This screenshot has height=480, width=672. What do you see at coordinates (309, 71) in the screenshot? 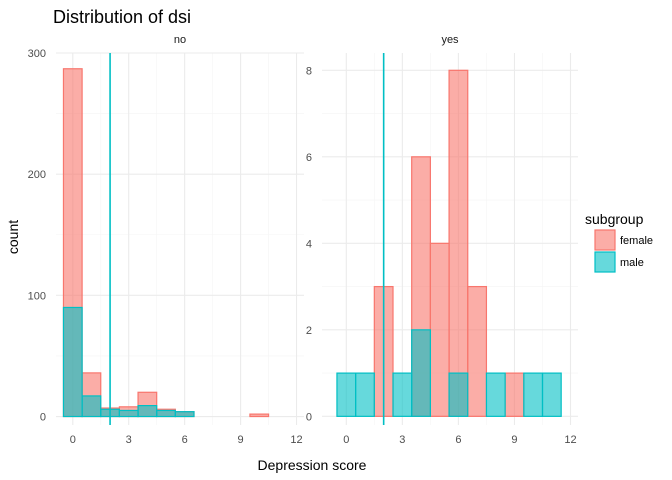
I see `y-tick-label: 8` at bounding box center [309, 71].